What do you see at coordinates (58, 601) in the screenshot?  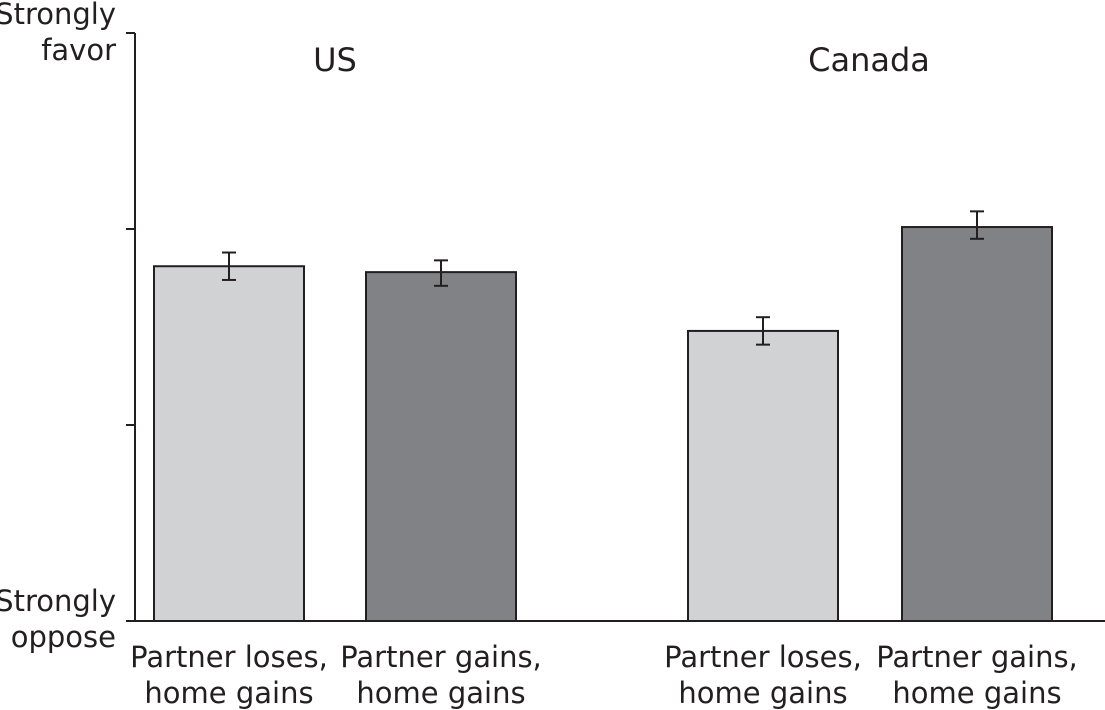 I see `y-bottom-label-line-1: Strongly` at bounding box center [58, 601].